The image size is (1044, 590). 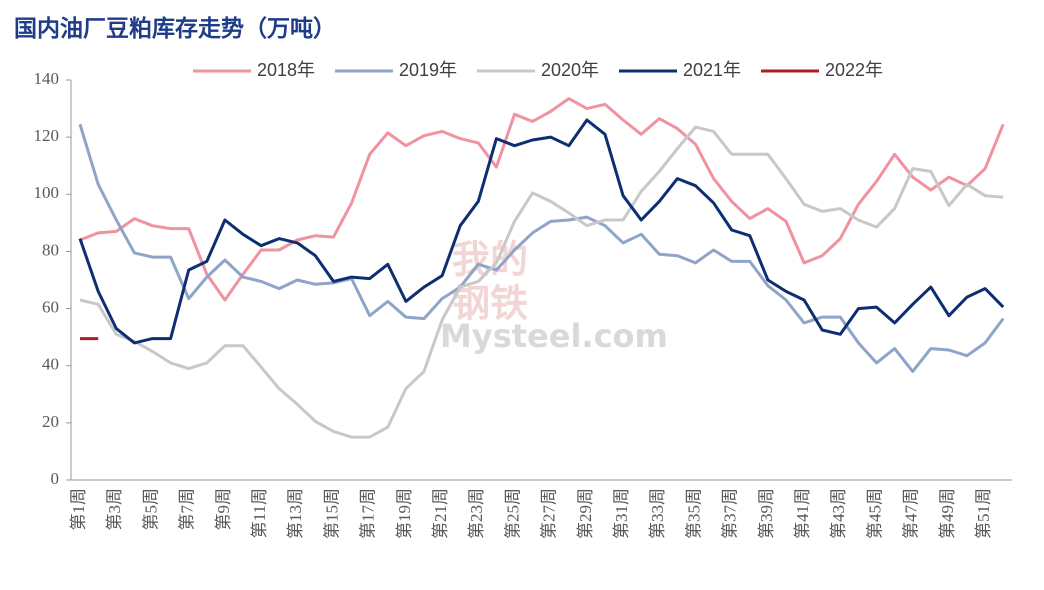 I want to click on x-tick-label: 第29周, so click(x=585, y=513).